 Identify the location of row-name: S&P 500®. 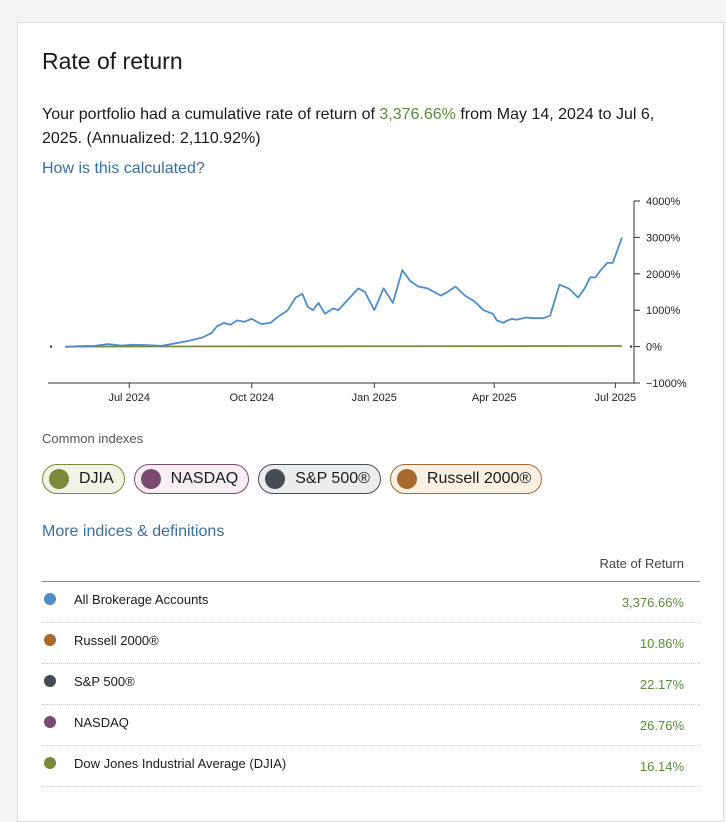
(104, 681).